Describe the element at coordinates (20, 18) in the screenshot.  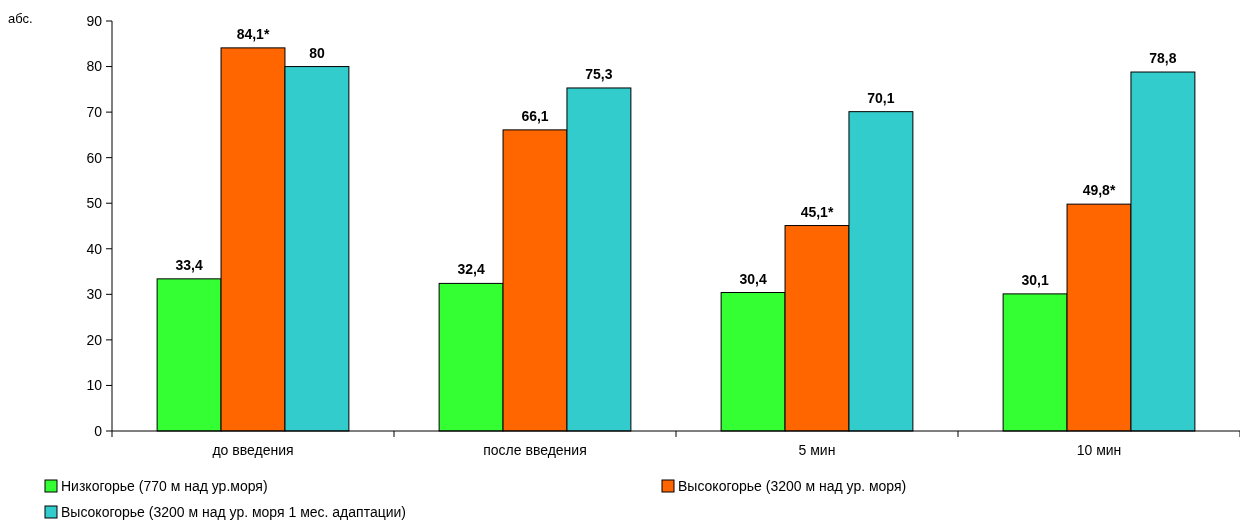
I see `y-axis-title: абс.` at that location.